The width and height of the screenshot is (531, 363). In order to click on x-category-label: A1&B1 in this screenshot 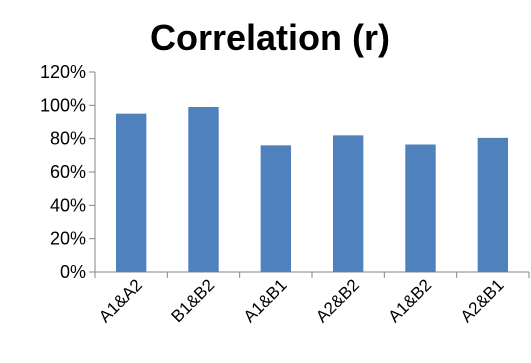, I will do `click(265, 300)`.